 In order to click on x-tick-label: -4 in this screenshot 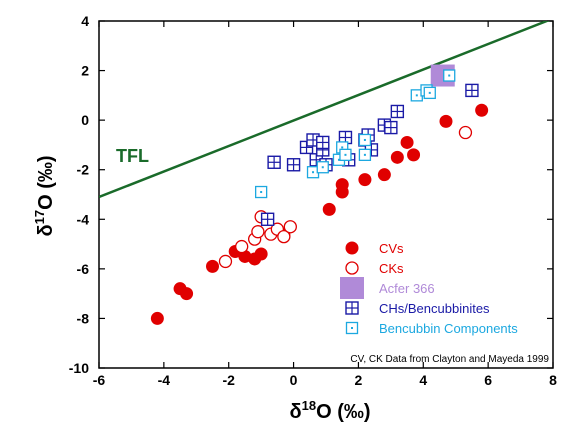, I will do `click(164, 380)`.